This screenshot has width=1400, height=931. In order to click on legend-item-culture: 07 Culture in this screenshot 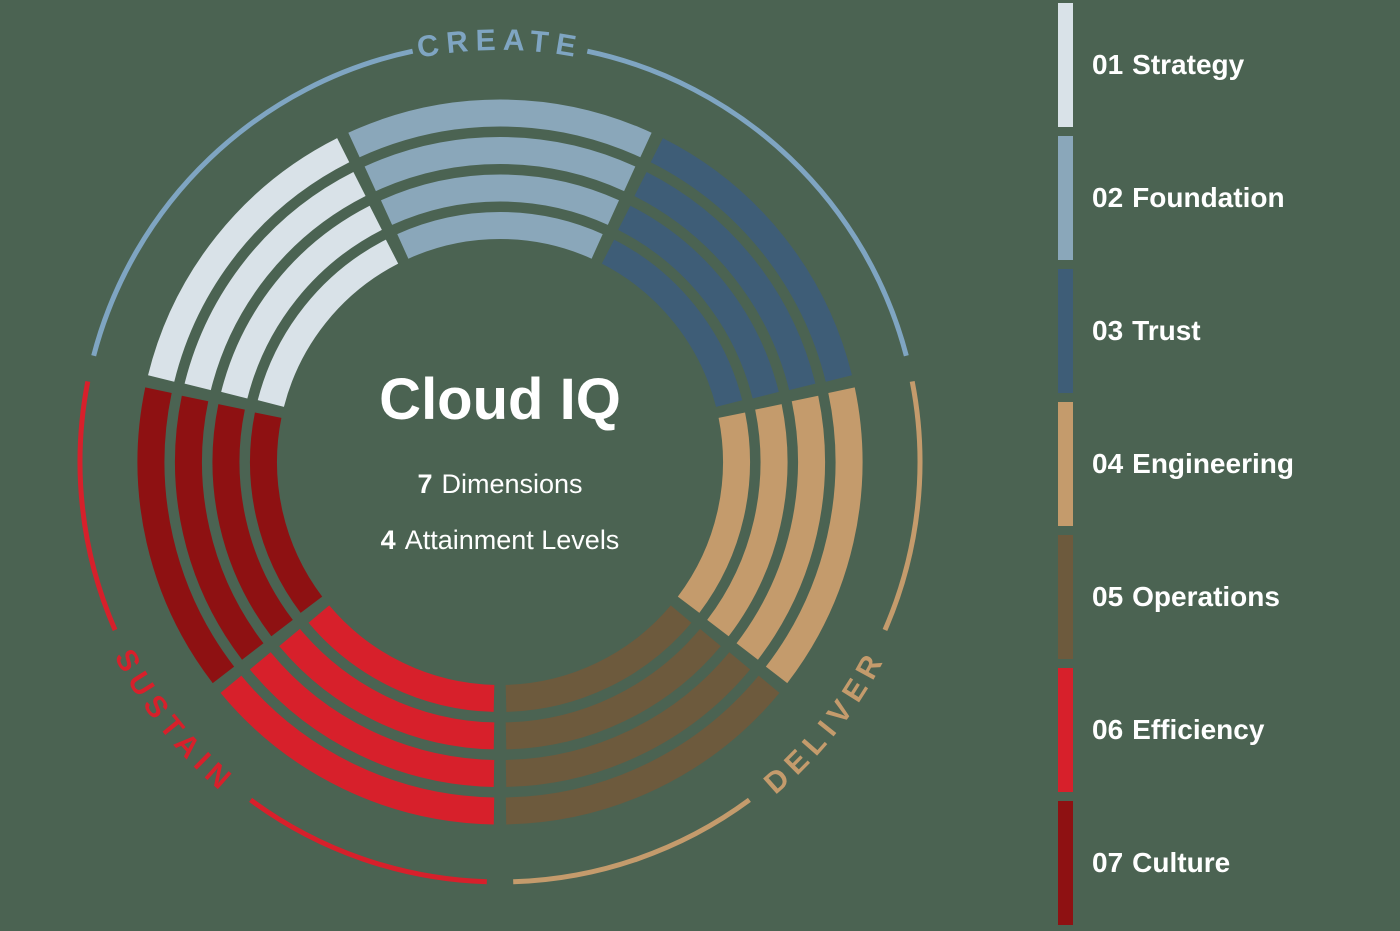, I will do `click(1176, 863)`.